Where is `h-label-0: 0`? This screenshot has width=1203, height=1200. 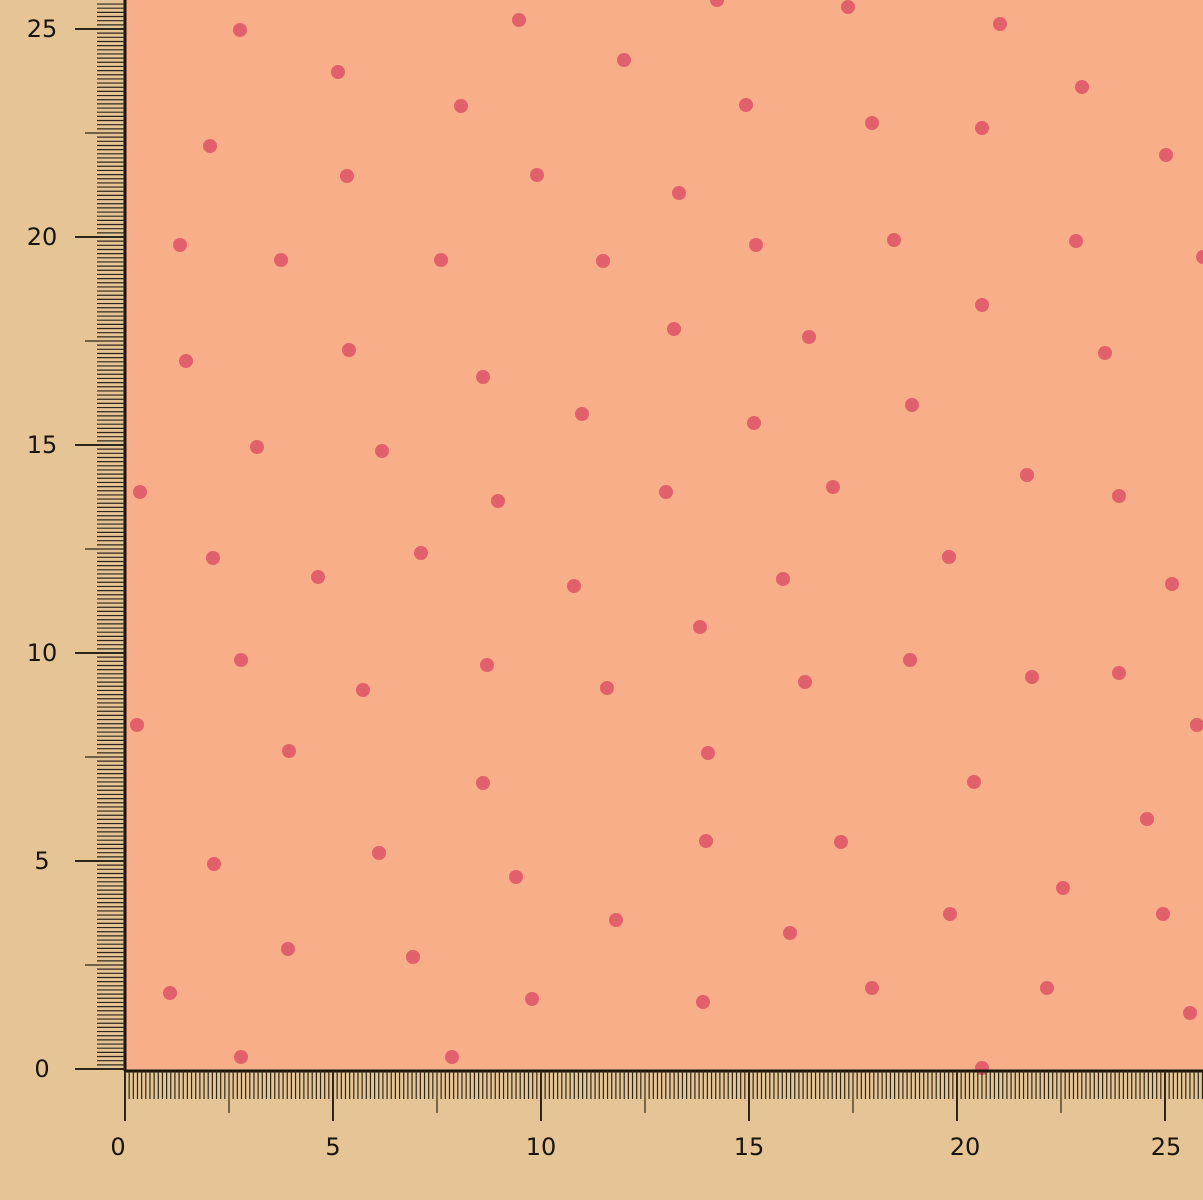
h-label-0: 0 is located at coordinates (117, 1147).